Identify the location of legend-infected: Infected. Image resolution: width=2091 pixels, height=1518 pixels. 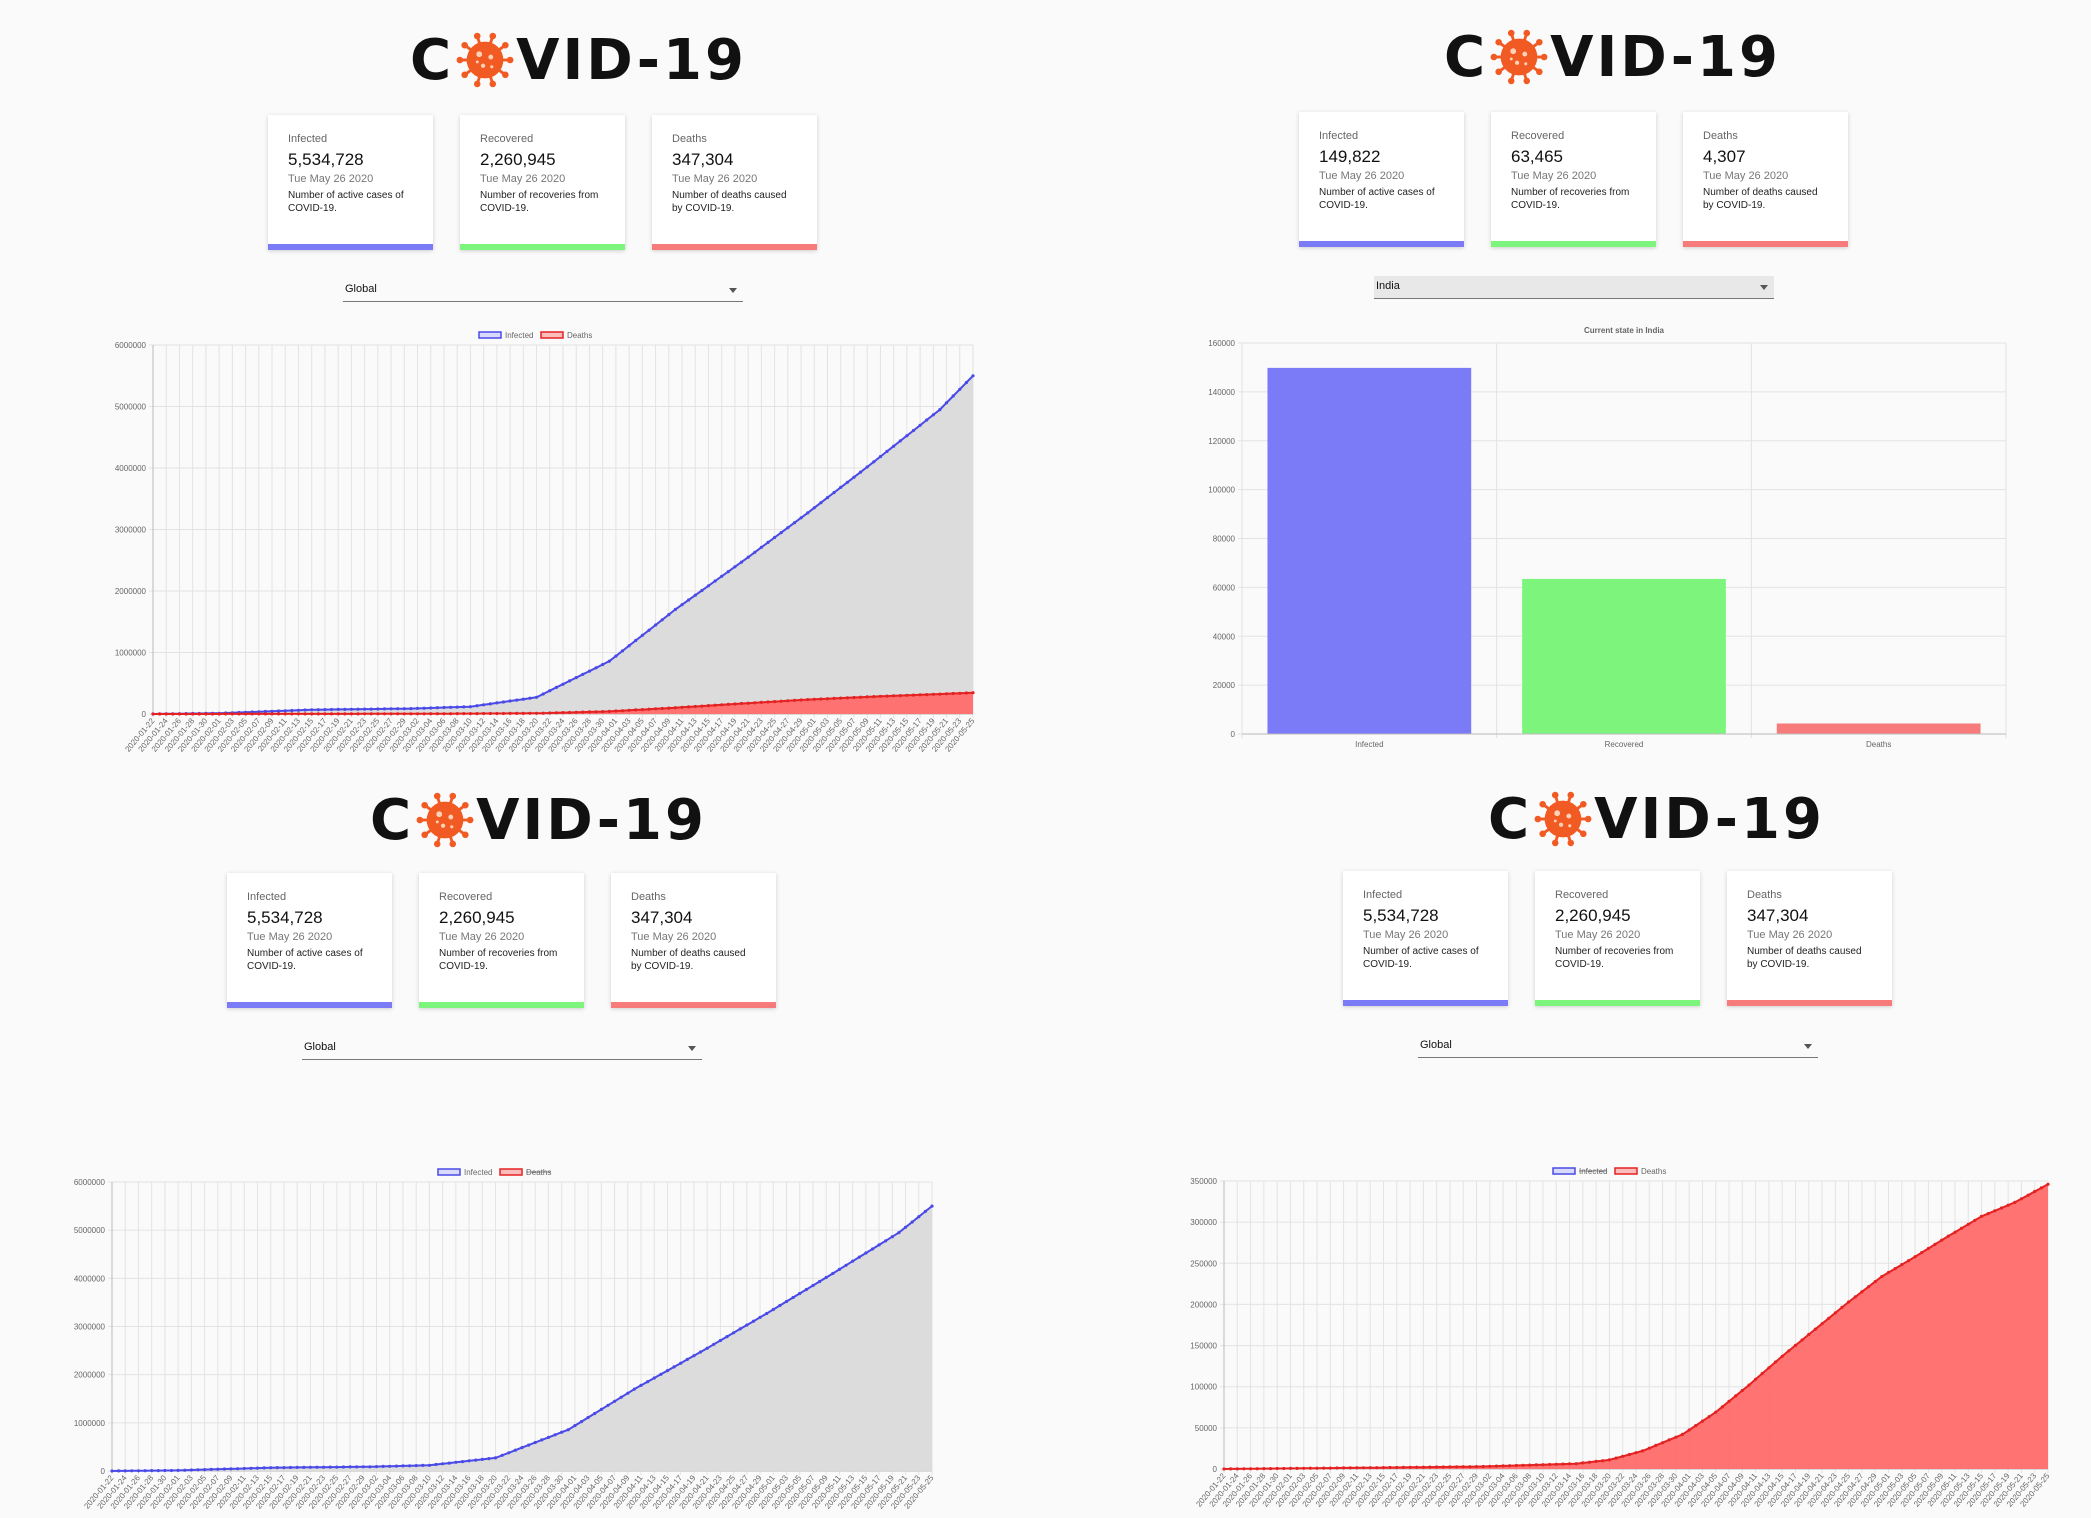
(1579, 1171).